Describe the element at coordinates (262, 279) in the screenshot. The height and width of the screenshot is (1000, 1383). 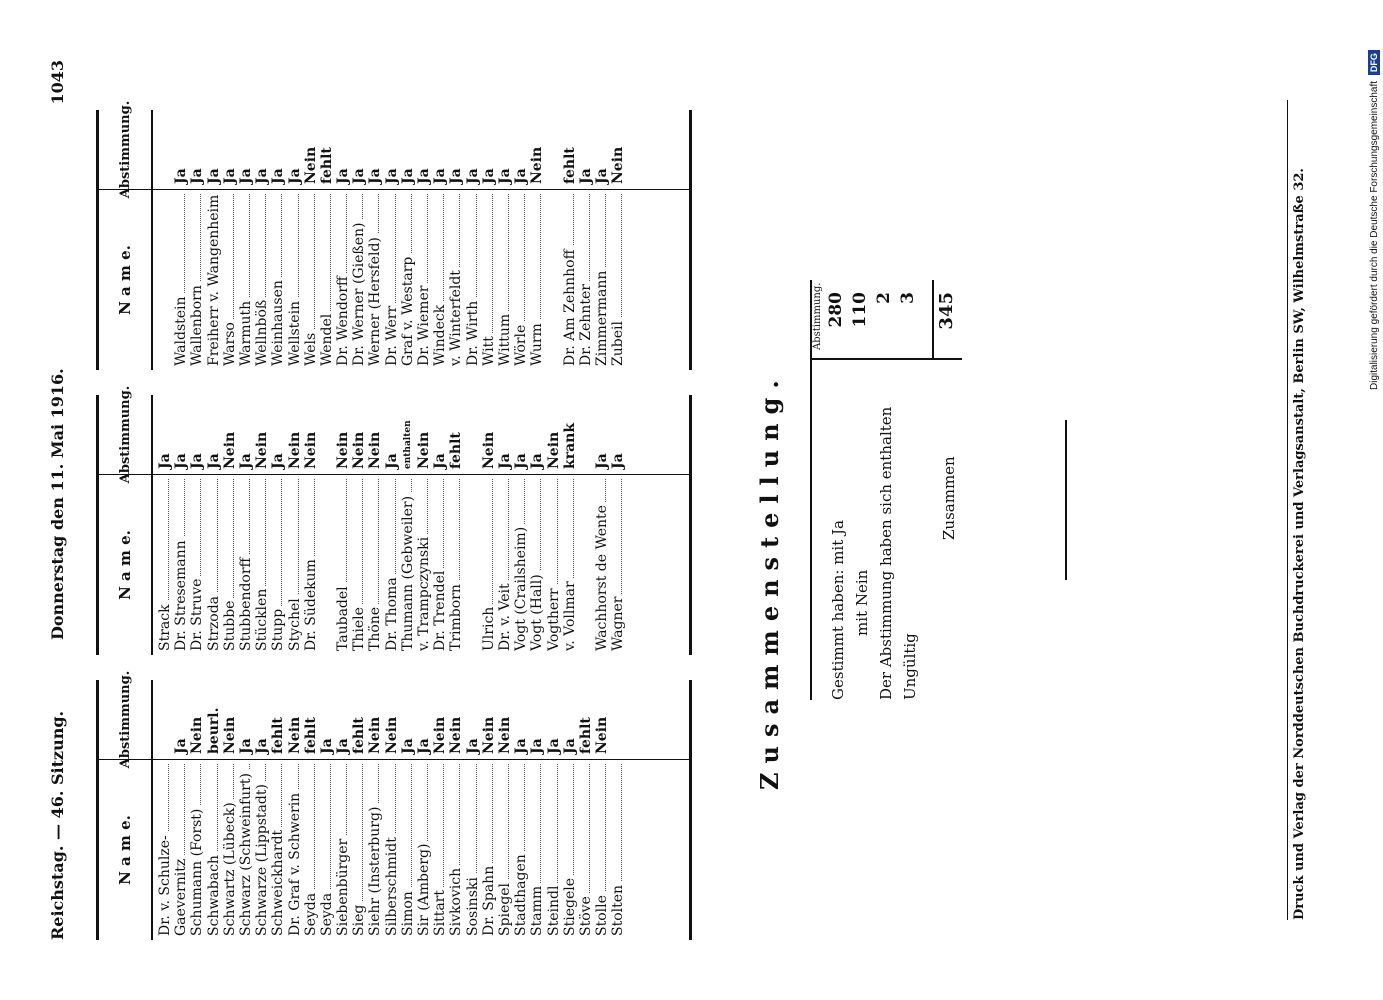
I see `row-name-cell: Wellnböß` at that location.